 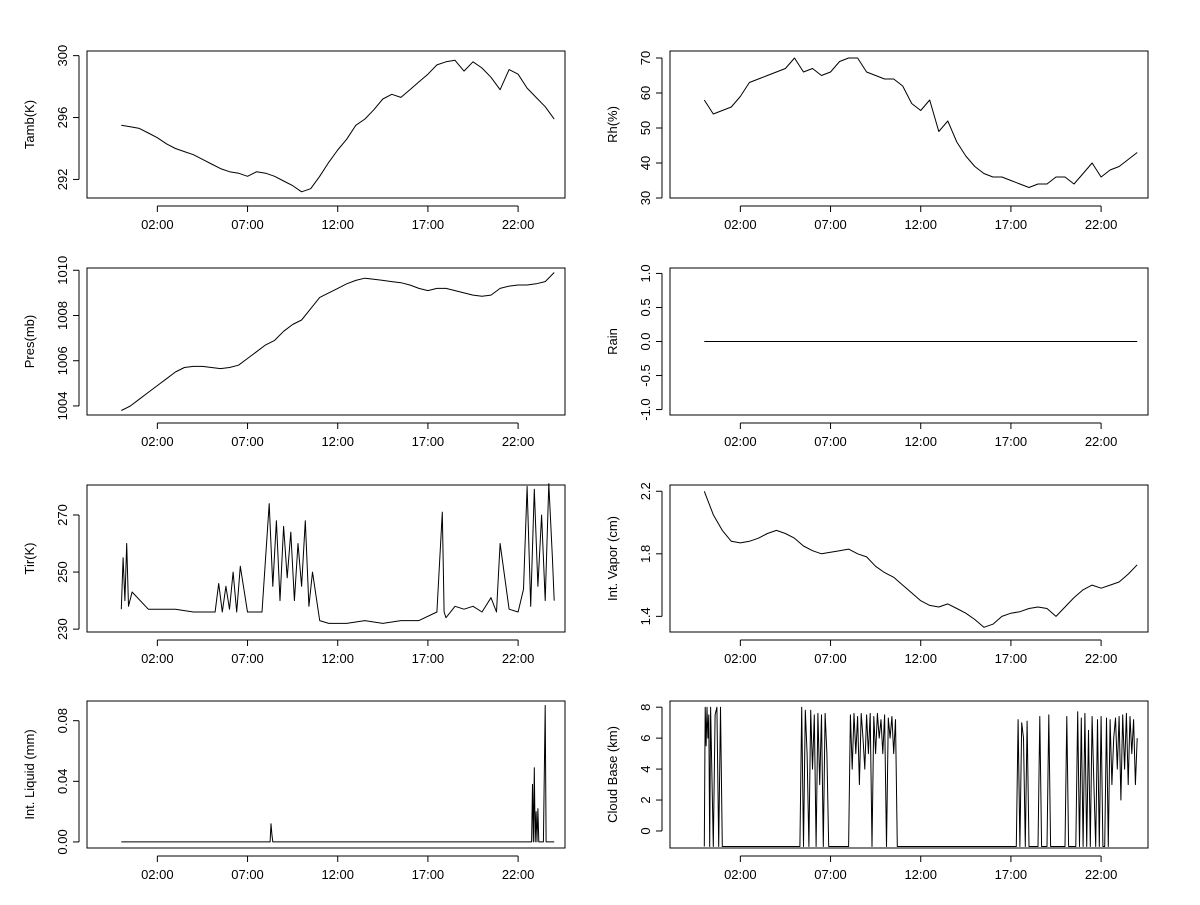 What do you see at coordinates (645, 768) in the screenshot?
I see `panel-8-y-tick-label: 4` at bounding box center [645, 768].